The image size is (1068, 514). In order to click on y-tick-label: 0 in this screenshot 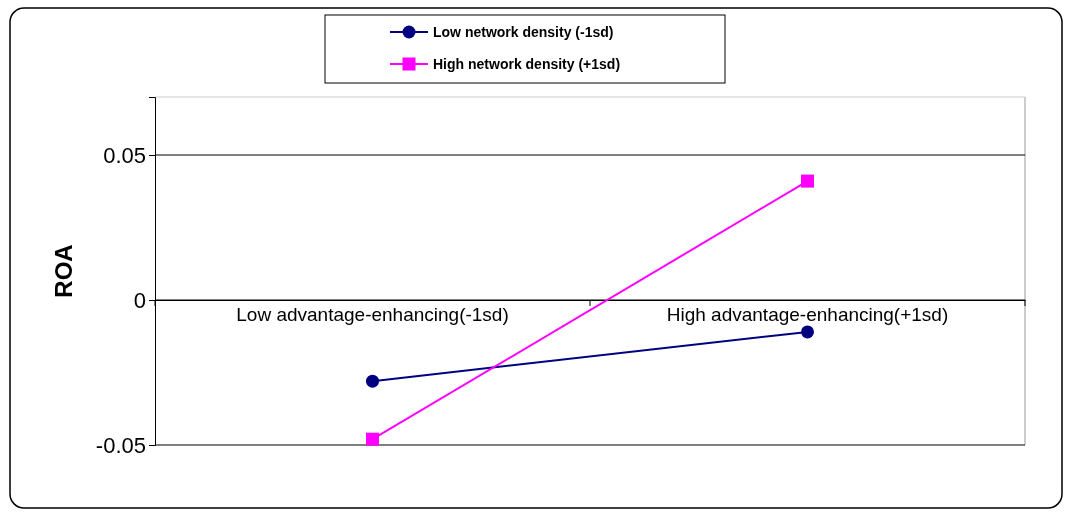, I will do `click(139, 300)`.